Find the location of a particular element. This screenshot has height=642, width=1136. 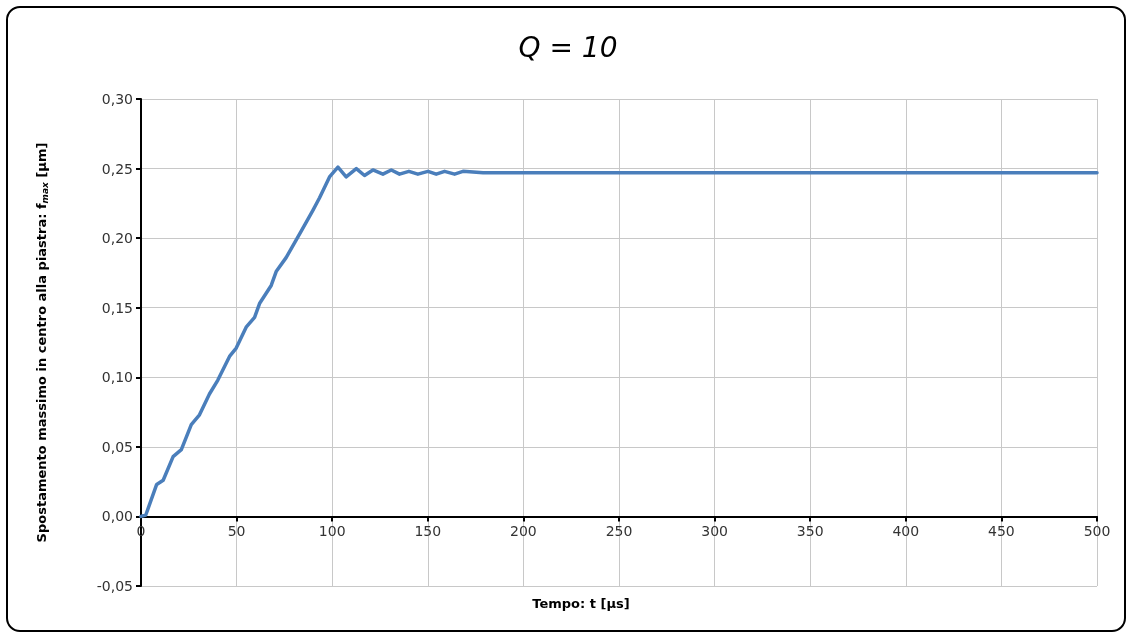

x-axis-title: Tempo: t [μs] is located at coordinates (581, 603).